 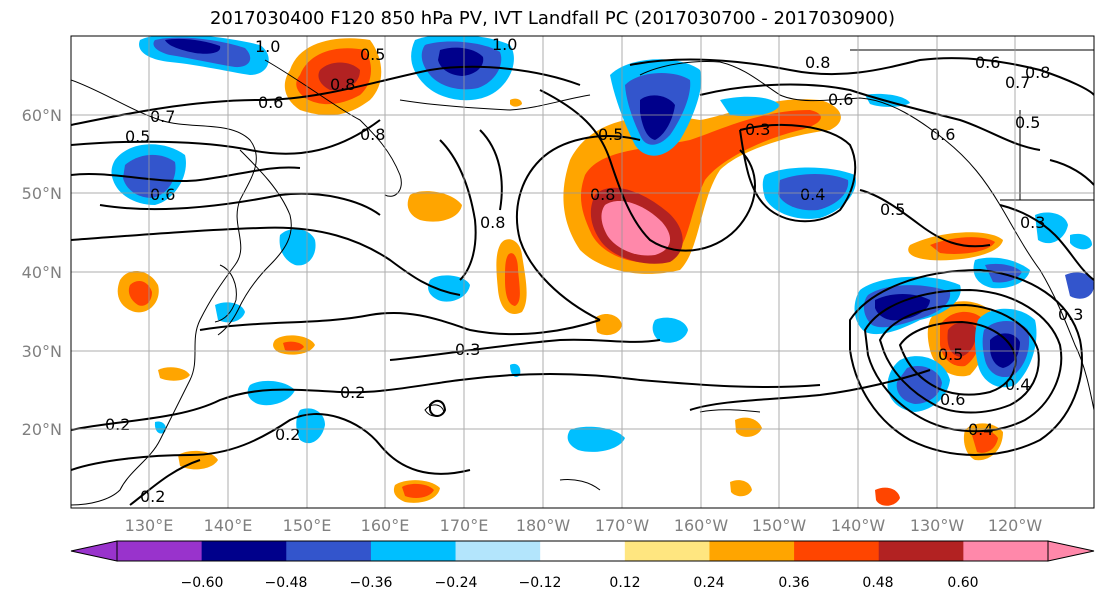 What do you see at coordinates (149, 525) in the screenshot?
I see `lon-label: 130°E` at bounding box center [149, 525].